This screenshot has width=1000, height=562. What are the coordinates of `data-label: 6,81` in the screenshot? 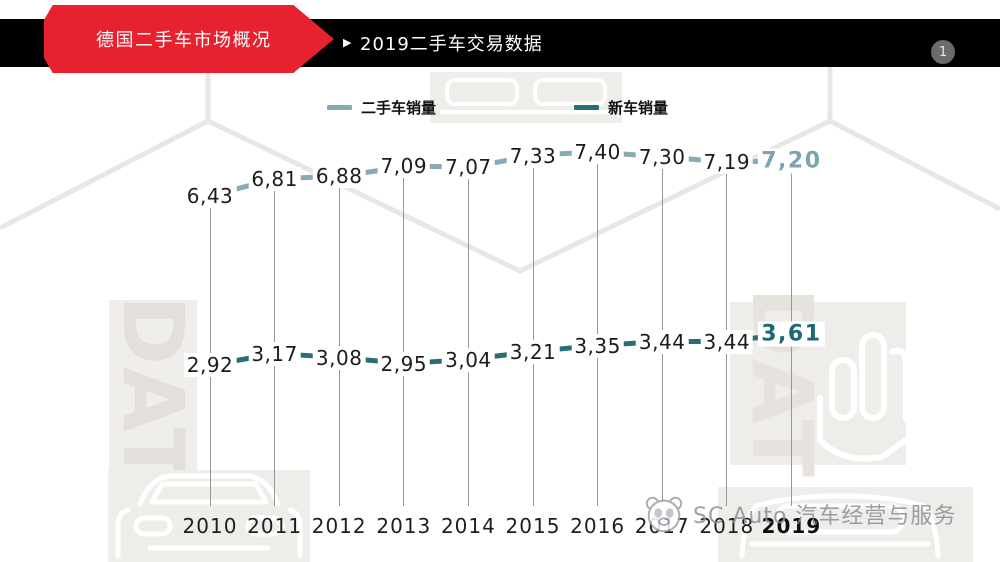 It's located at (274, 178).